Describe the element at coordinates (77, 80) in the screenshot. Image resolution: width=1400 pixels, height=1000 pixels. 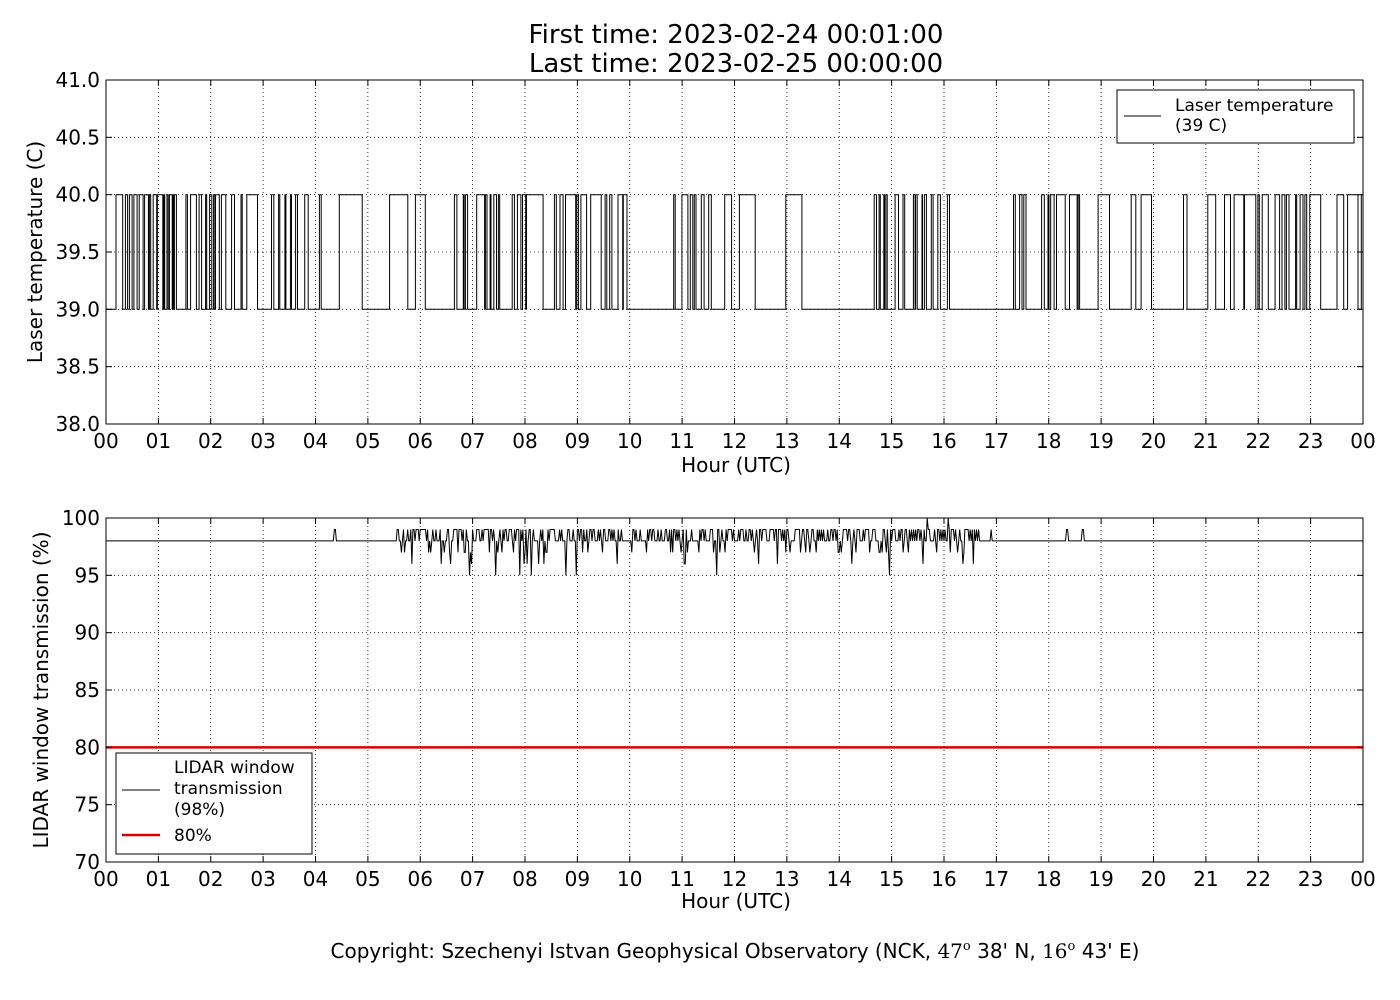
I see `y-tick-label: 41.0` at that location.